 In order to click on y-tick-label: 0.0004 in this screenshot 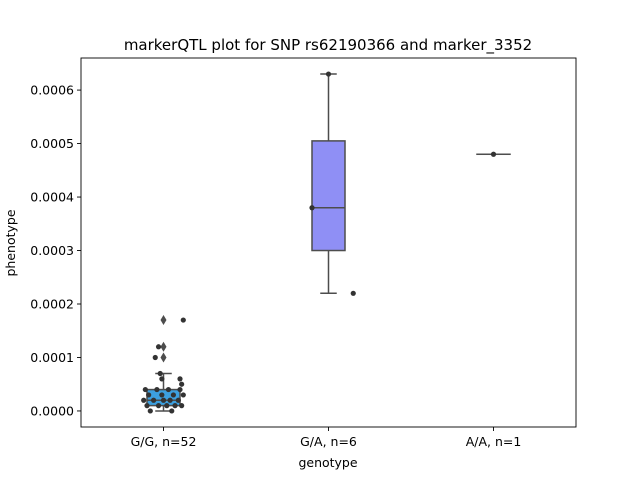, I will do `click(52, 197)`.